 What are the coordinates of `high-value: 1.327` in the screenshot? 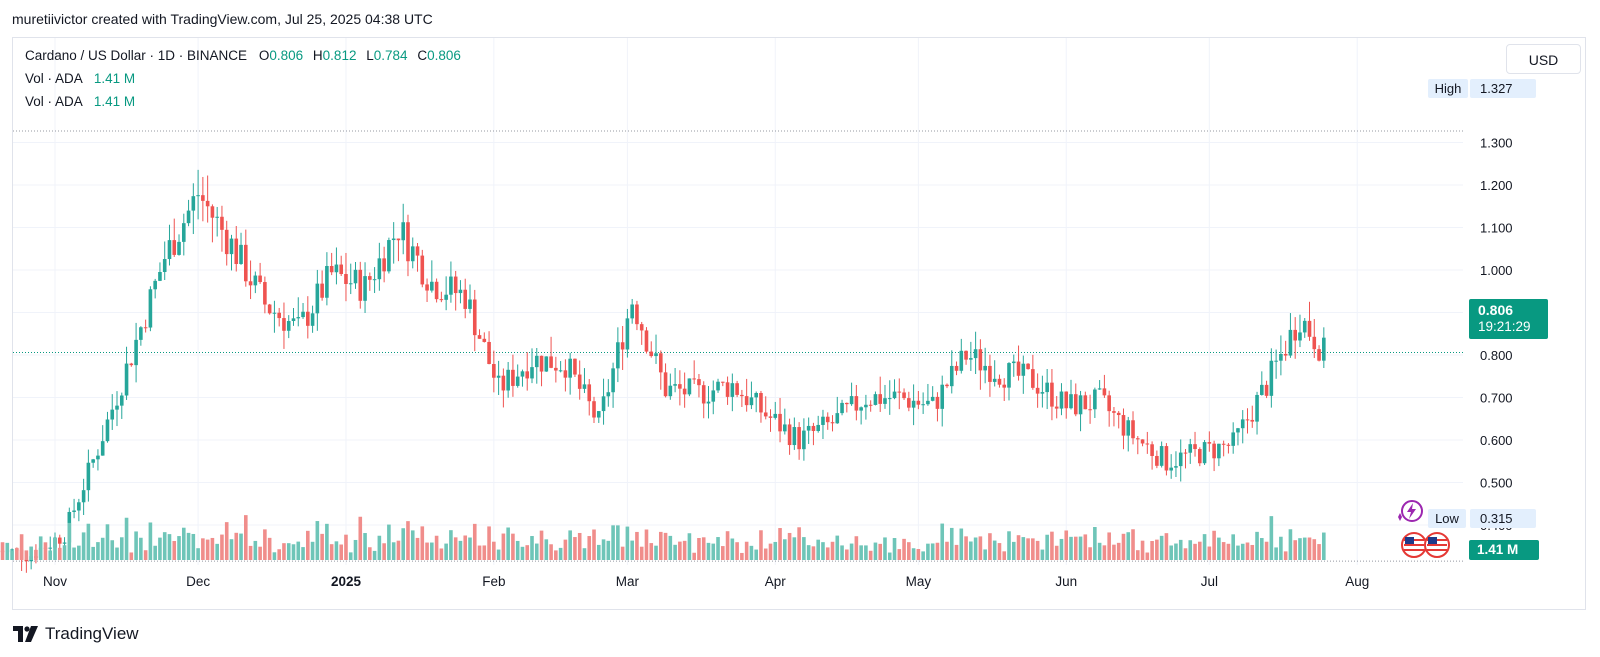 It's located at (1496, 88).